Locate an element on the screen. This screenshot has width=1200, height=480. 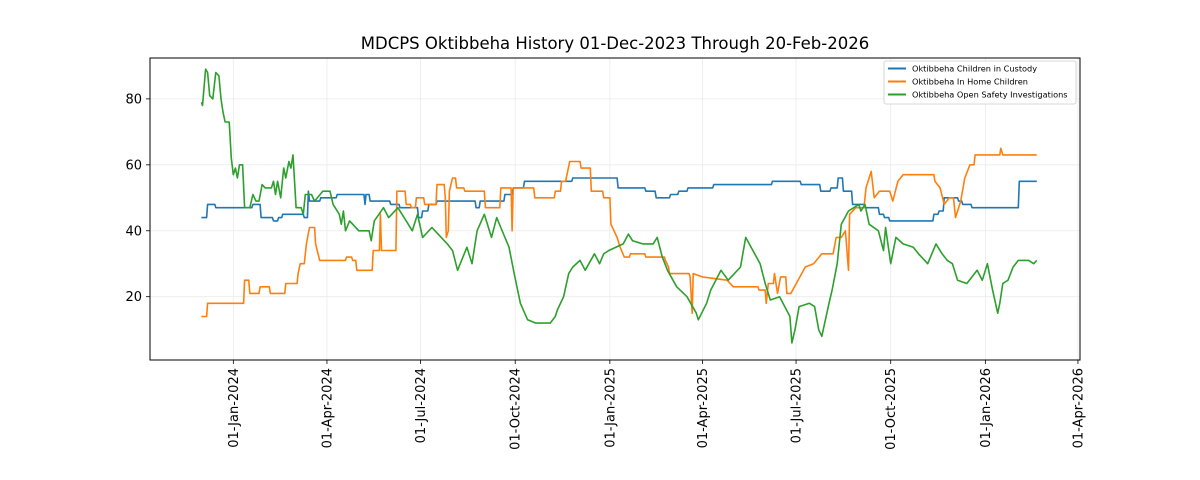
y-tick-label: 20 is located at coordinates (133, 297).